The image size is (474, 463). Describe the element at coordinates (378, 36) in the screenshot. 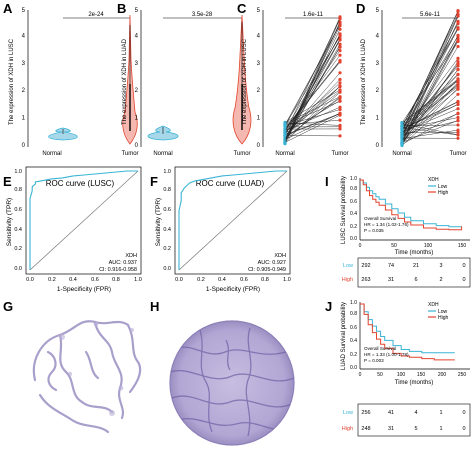

I see `panel-d-ytick: 4` at that location.